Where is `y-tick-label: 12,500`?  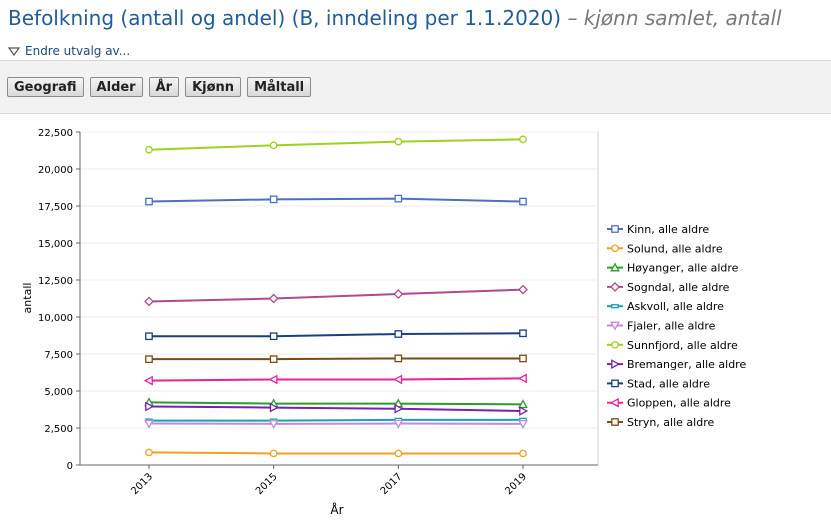 y-tick-label: 12,500 is located at coordinates (55, 281).